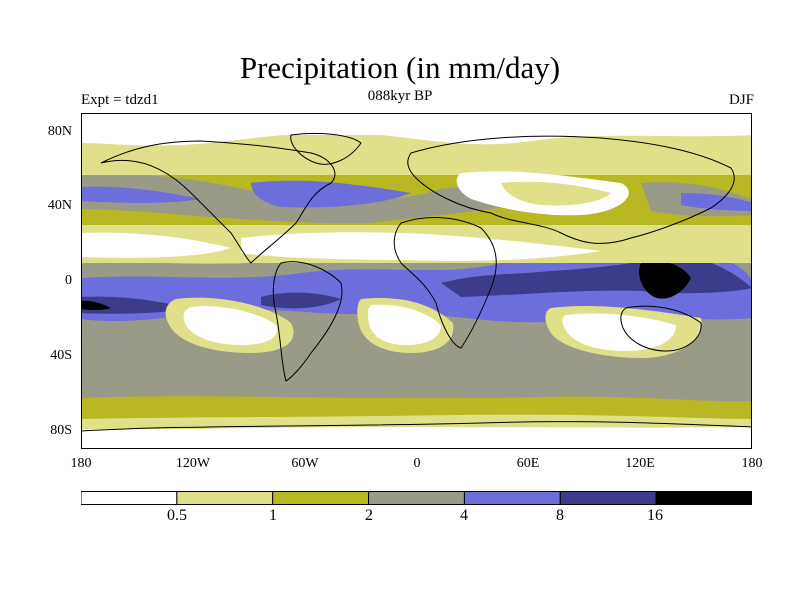 The height and width of the screenshot is (600, 800). I want to click on y-tick-label: 80S, so click(61, 430).